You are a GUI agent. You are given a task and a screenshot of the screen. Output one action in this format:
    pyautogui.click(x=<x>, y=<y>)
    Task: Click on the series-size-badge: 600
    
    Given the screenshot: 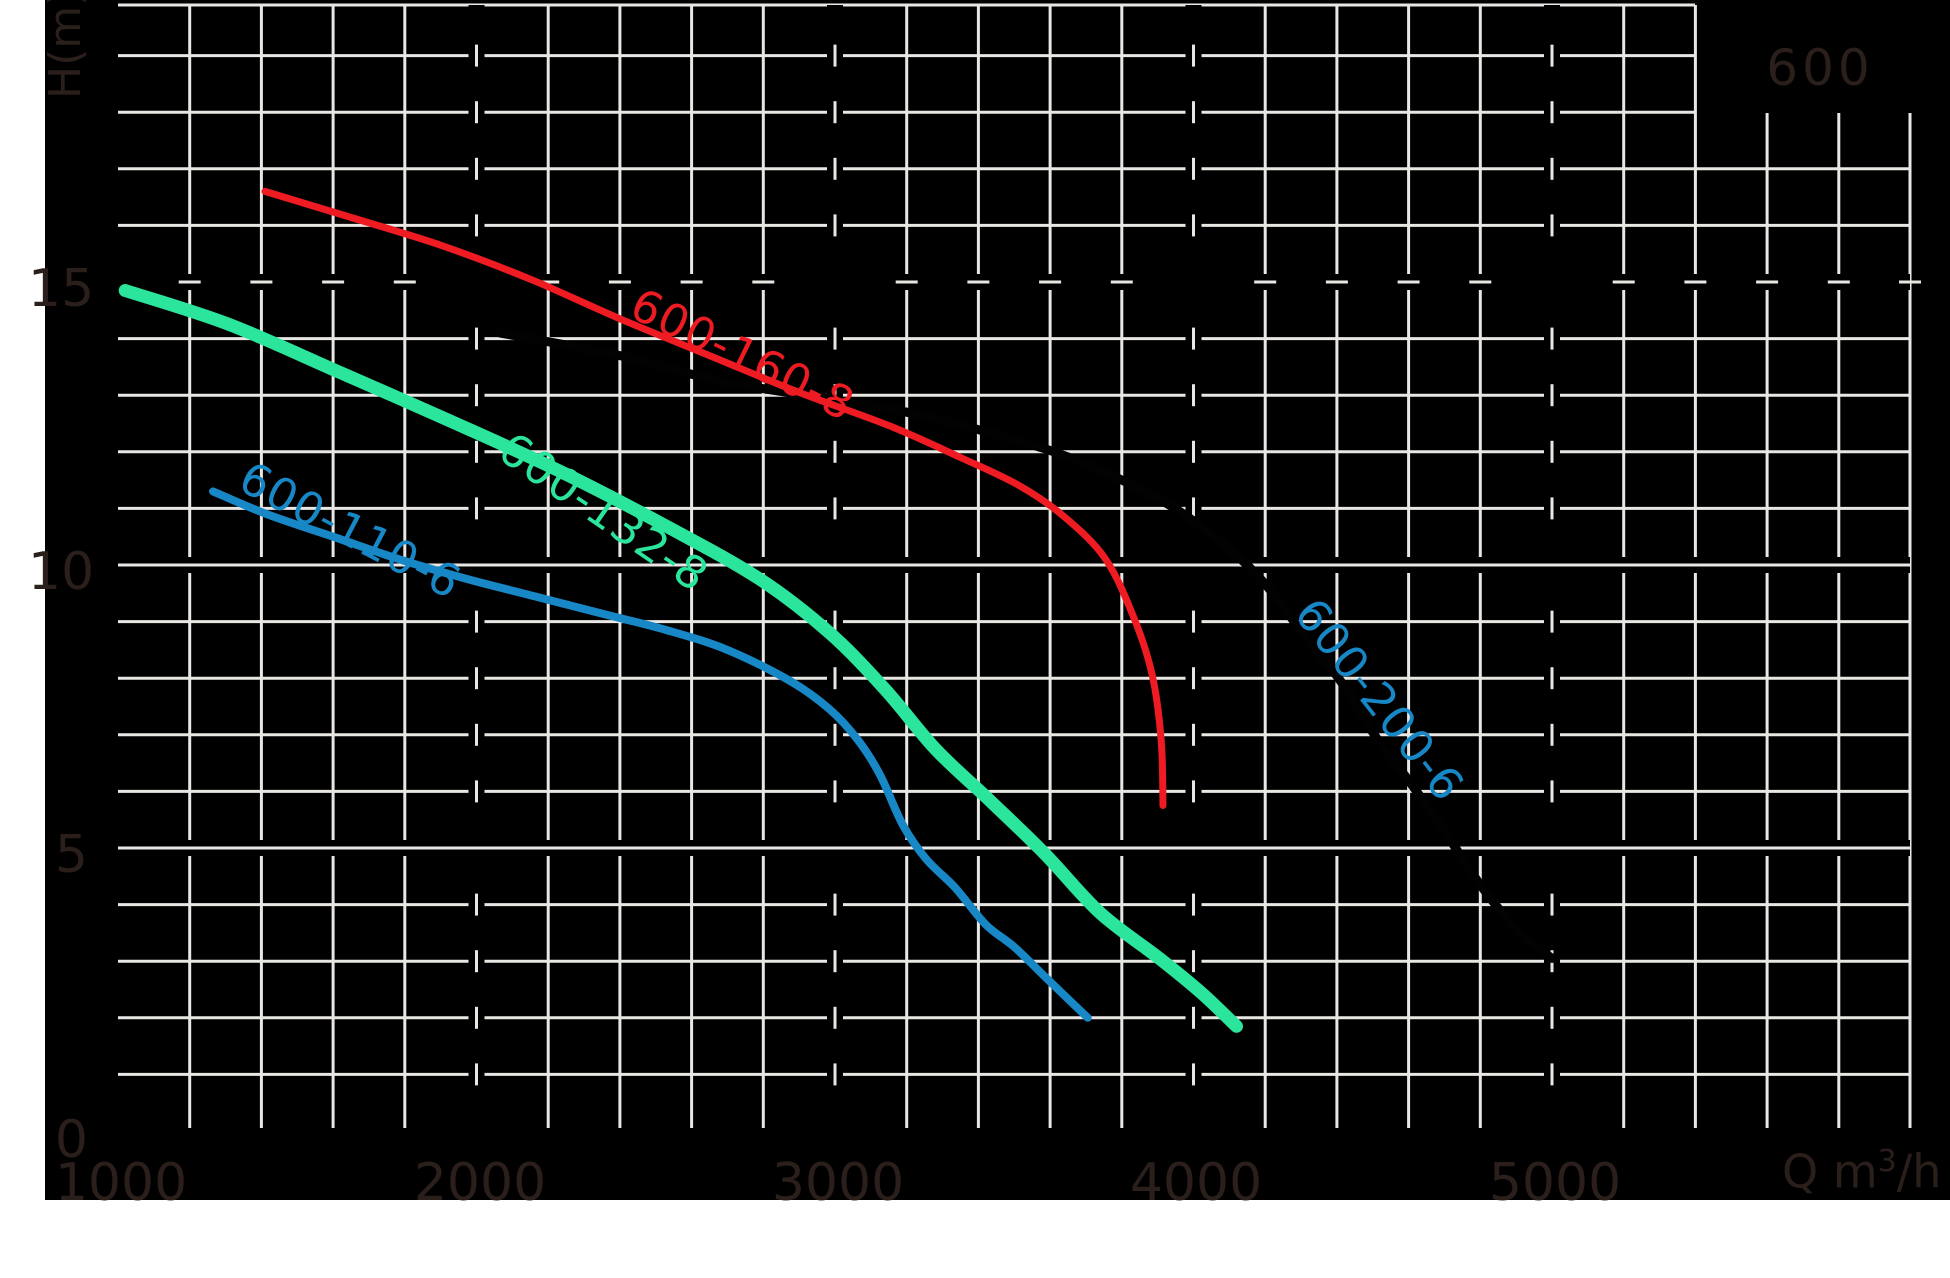 What is the action you would take?
    pyautogui.click(x=1820, y=68)
    